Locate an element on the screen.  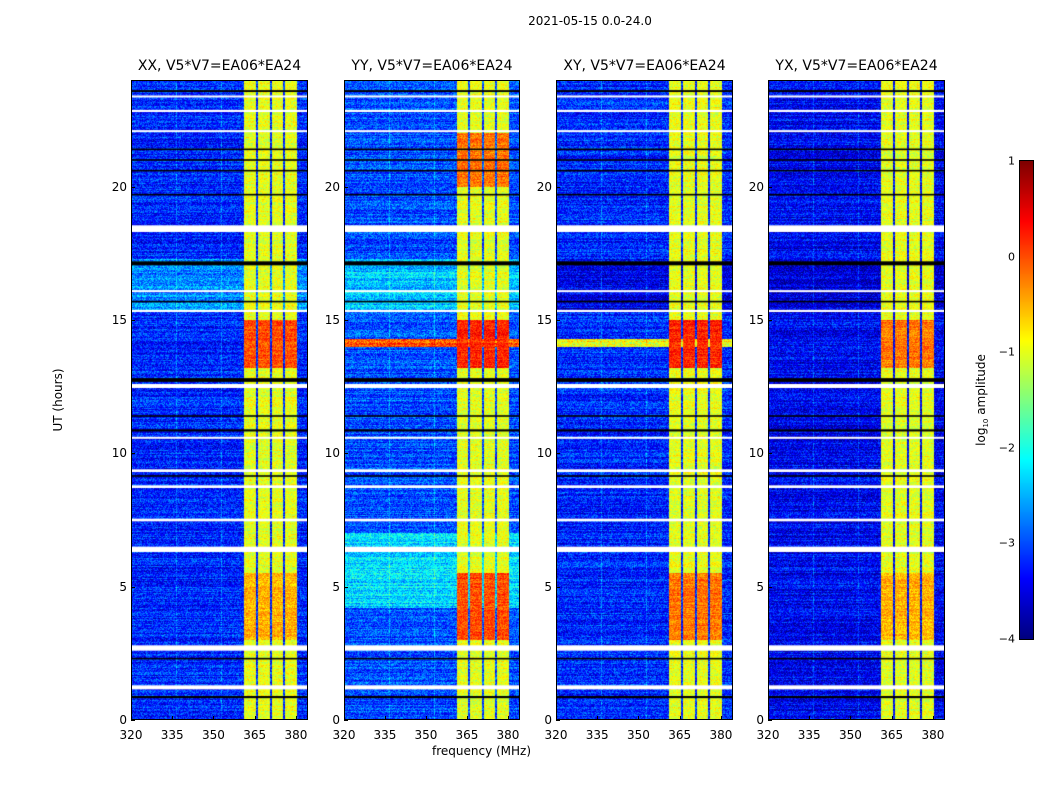
panel-title: XX, V5*V7=EA06*EA24 is located at coordinates (219, 66).